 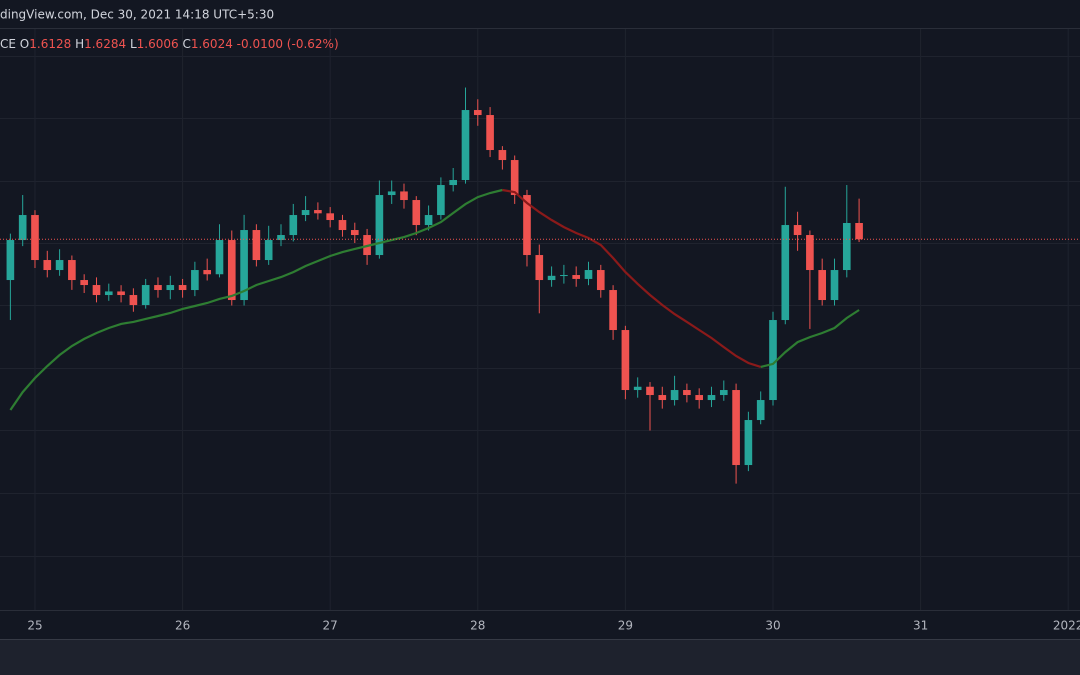 What do you see at coordinates (540, 14) in the screenshot?
I see `top-bar` at bounding box center [540, 14].